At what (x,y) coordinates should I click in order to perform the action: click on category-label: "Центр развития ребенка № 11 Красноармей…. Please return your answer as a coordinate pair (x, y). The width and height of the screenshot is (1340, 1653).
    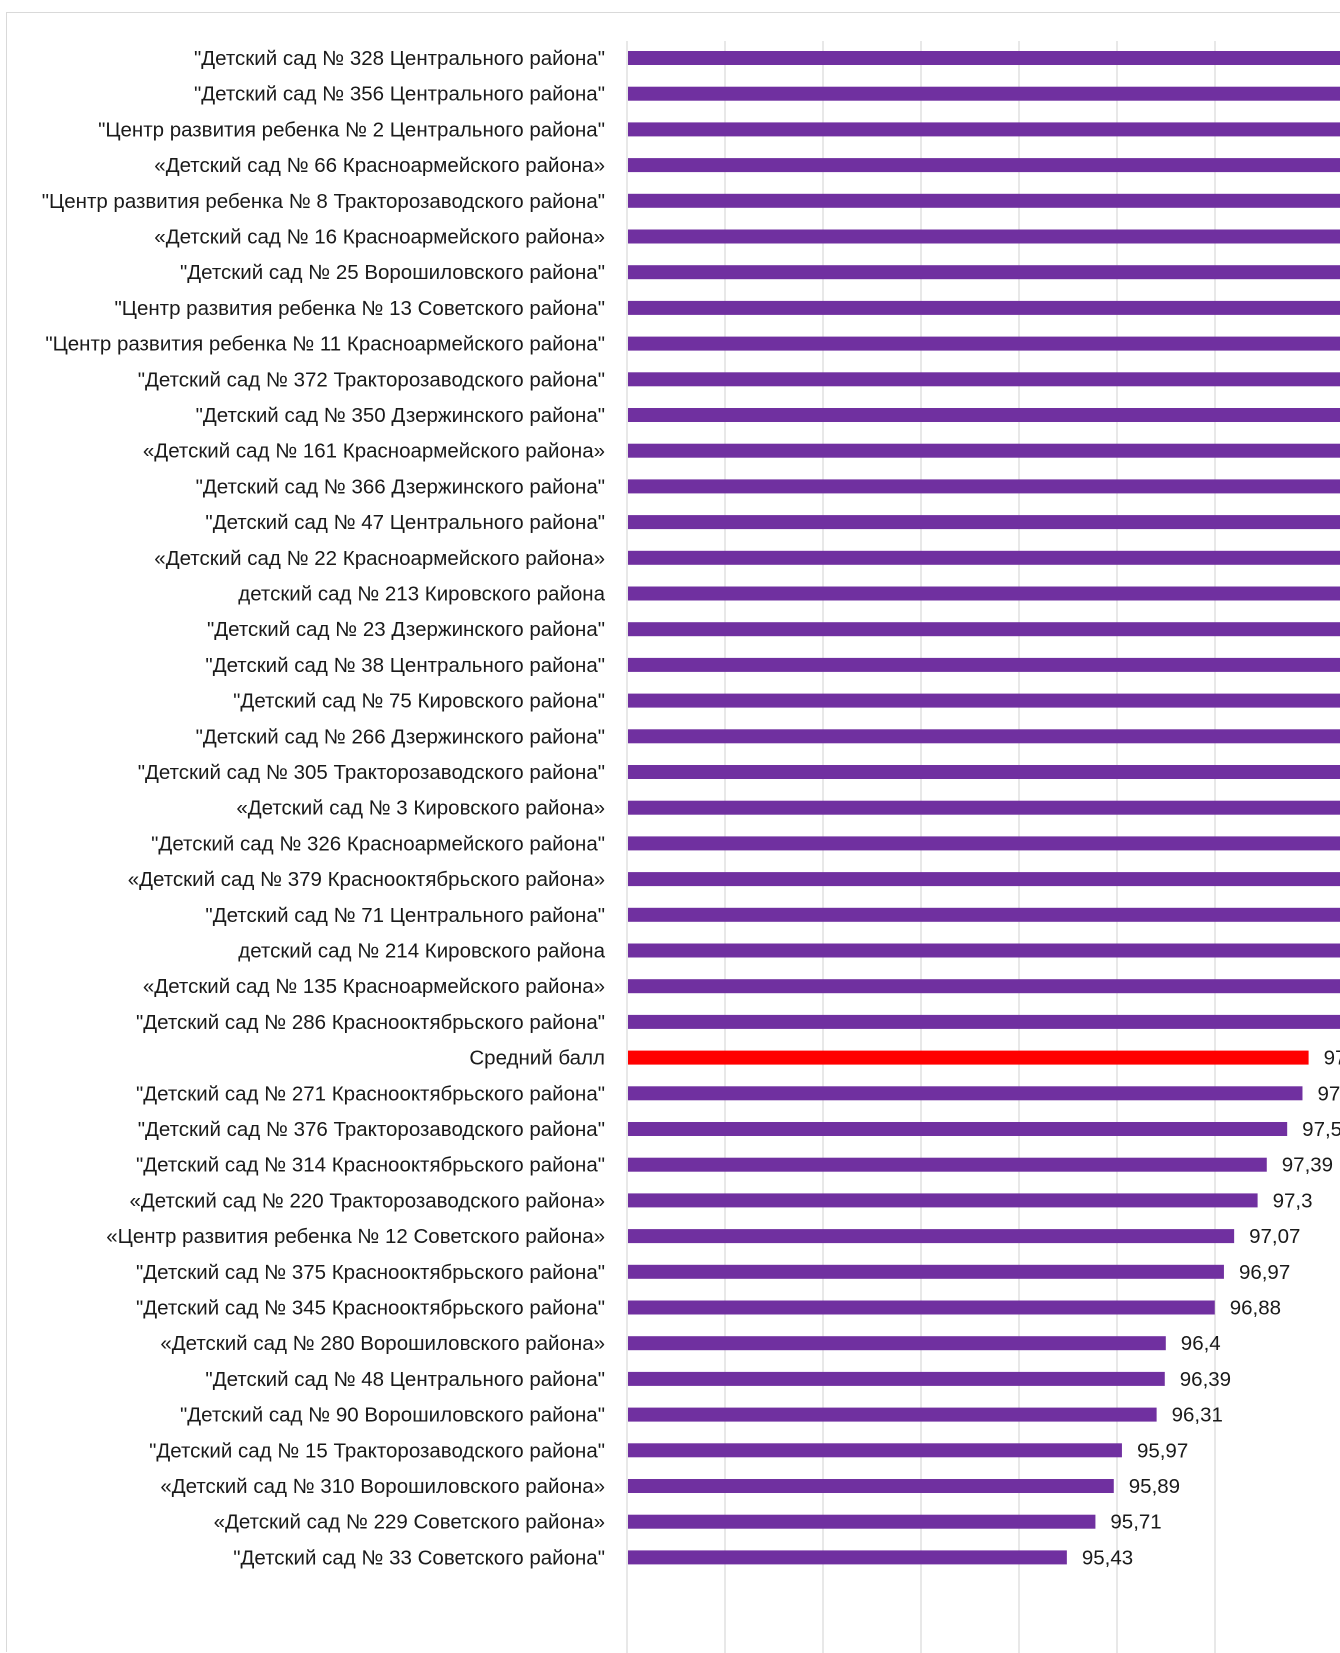
    Looking at the image, I should click on (325, 344).